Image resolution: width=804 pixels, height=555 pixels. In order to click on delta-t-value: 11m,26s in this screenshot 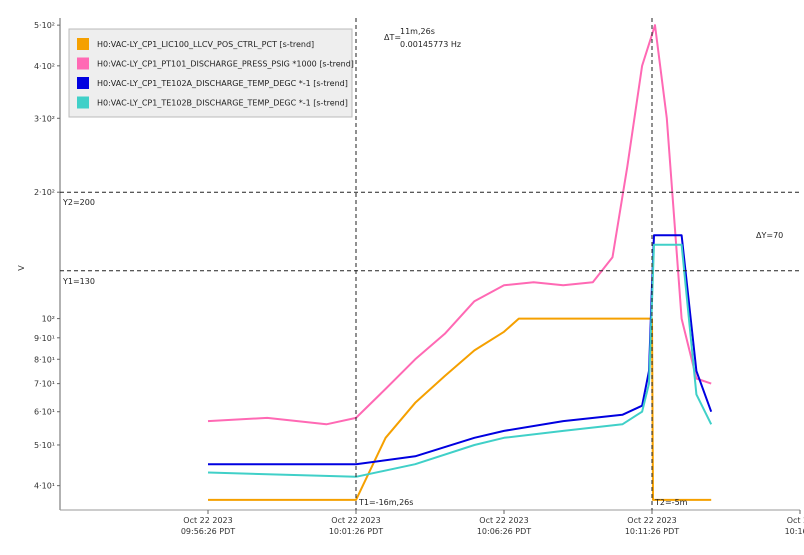, I will do `click(417, 31)`.